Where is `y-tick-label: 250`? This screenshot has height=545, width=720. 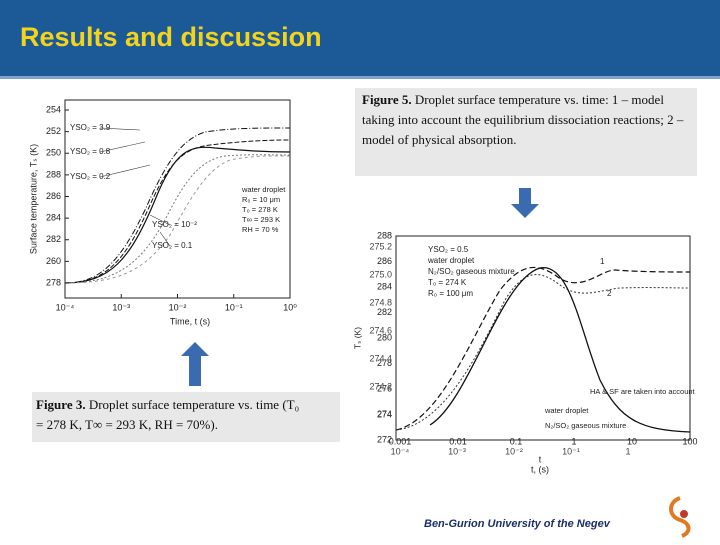
y-tick-label: 250 is located at coordinates (53, 153).